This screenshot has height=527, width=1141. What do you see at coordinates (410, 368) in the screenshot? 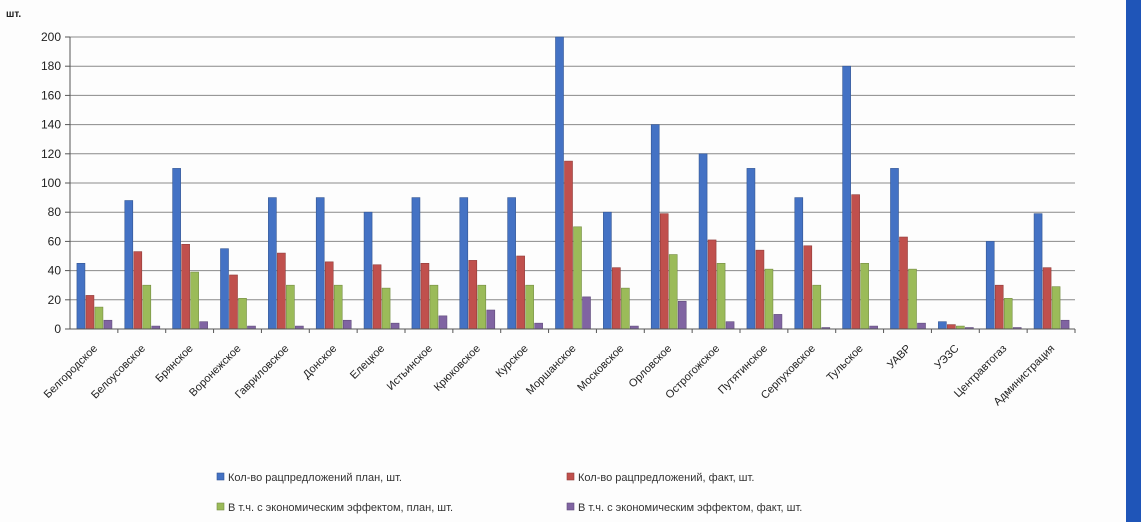
I see `x-category-label: Истьинское` at bounding box center [410, 368].